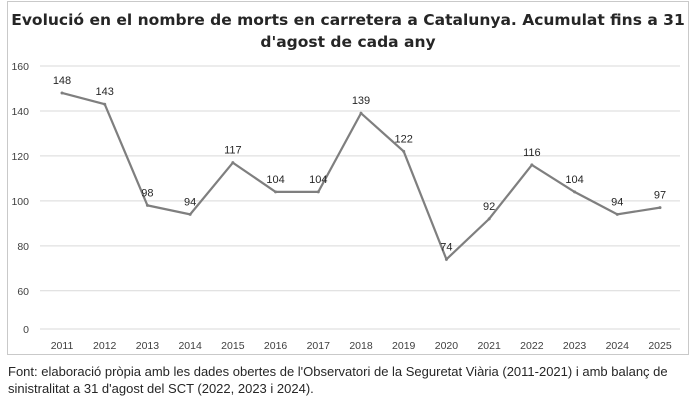  I want to click on x-tick-label-2011: 2011, so click(62, 346).